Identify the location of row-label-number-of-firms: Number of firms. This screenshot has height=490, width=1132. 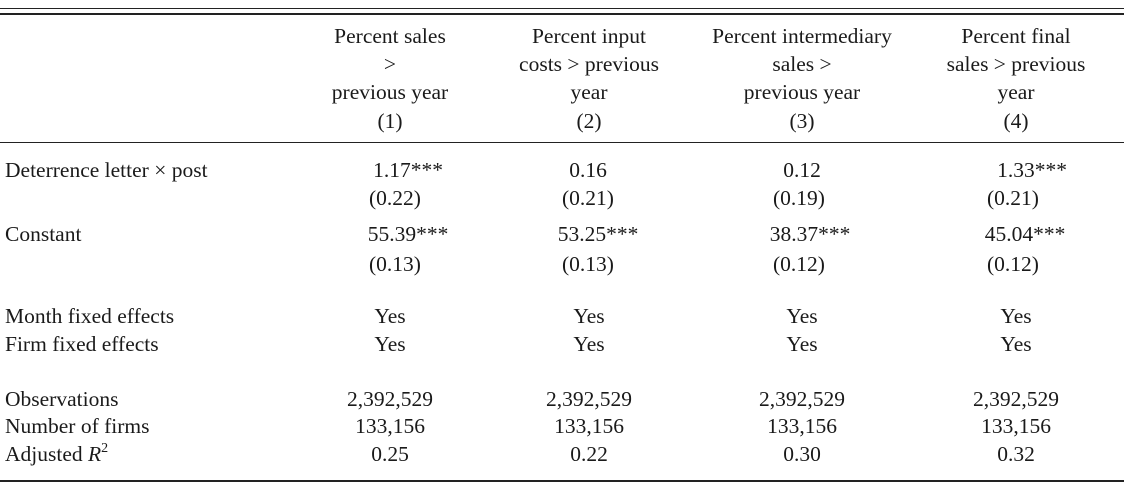
(77, 426).